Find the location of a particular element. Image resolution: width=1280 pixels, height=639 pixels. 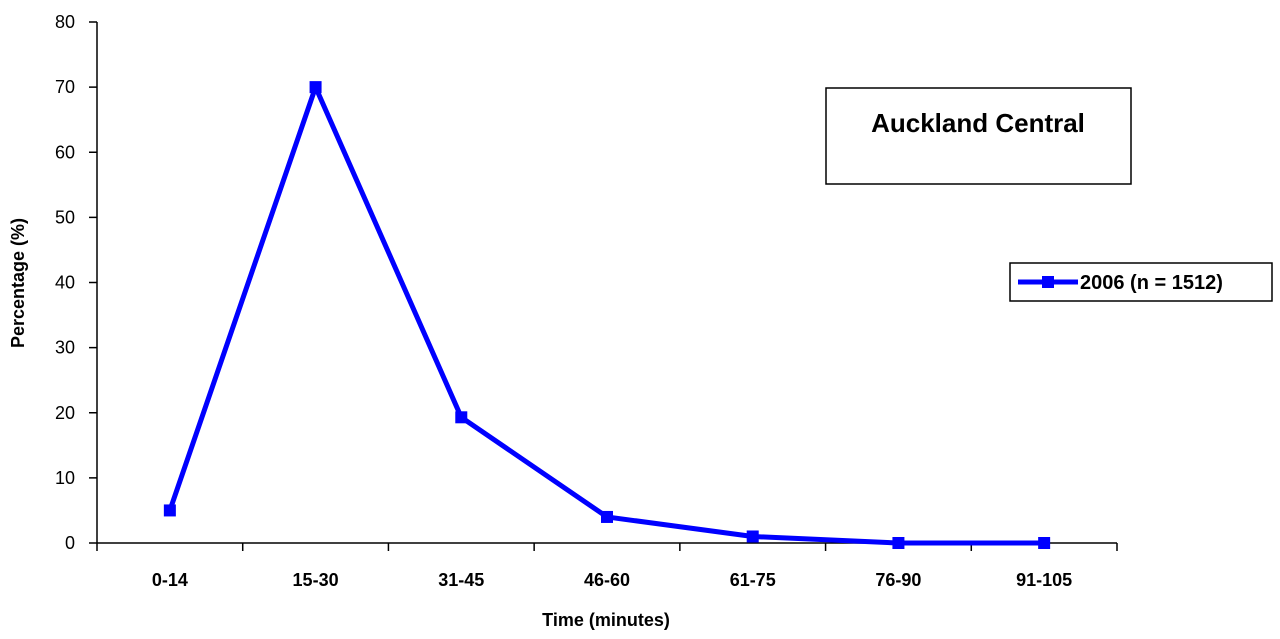

annotation-text: Auckland Central is located at coordinates (978, 123).